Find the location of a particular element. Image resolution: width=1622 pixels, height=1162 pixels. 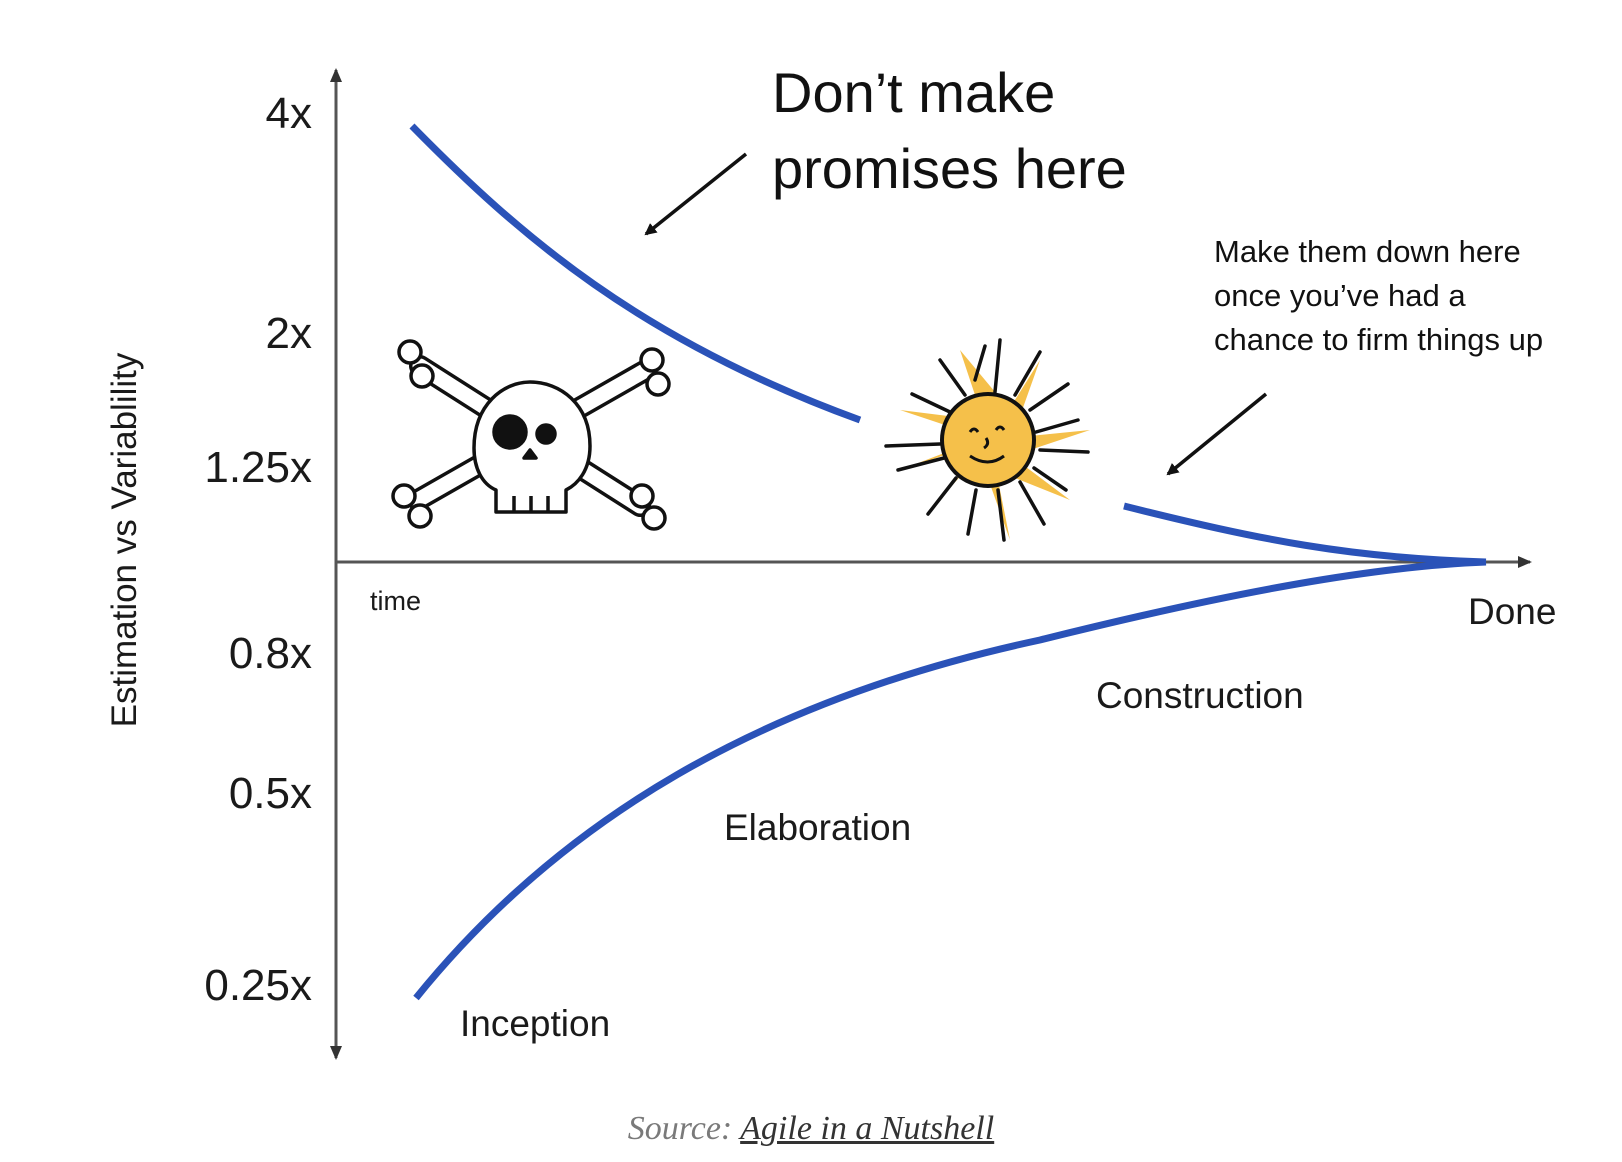

y-tick-1-25x: 1.25x is located at coordinates (258, 467).